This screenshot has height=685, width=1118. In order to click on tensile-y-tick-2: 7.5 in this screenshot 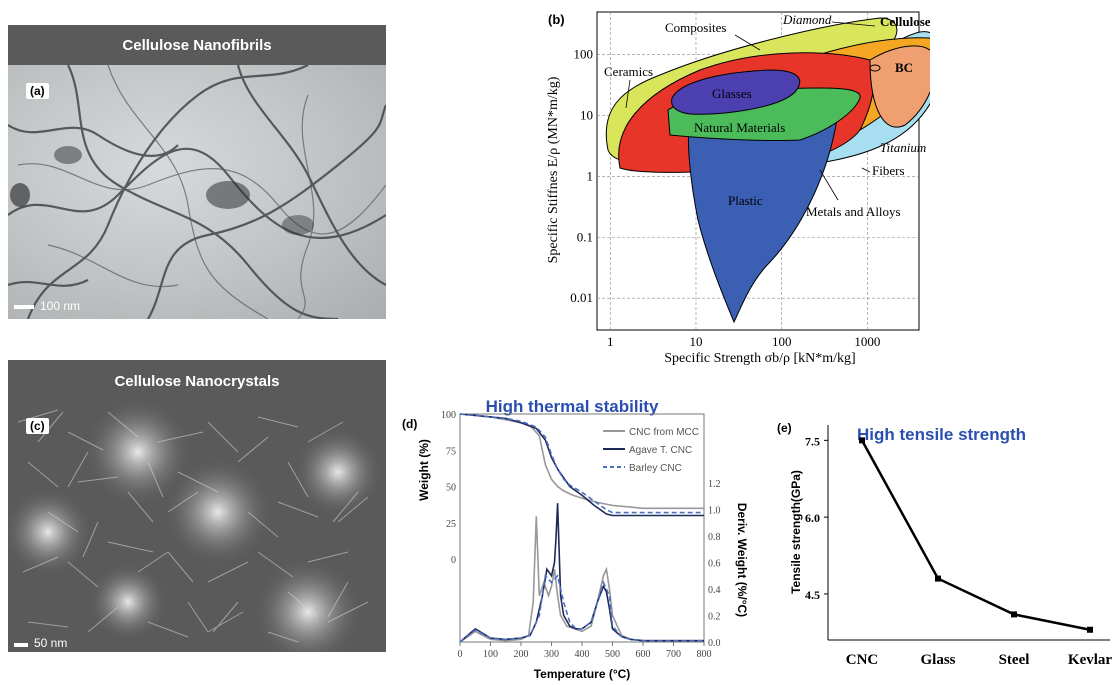, I will do `click(812, 441)`.